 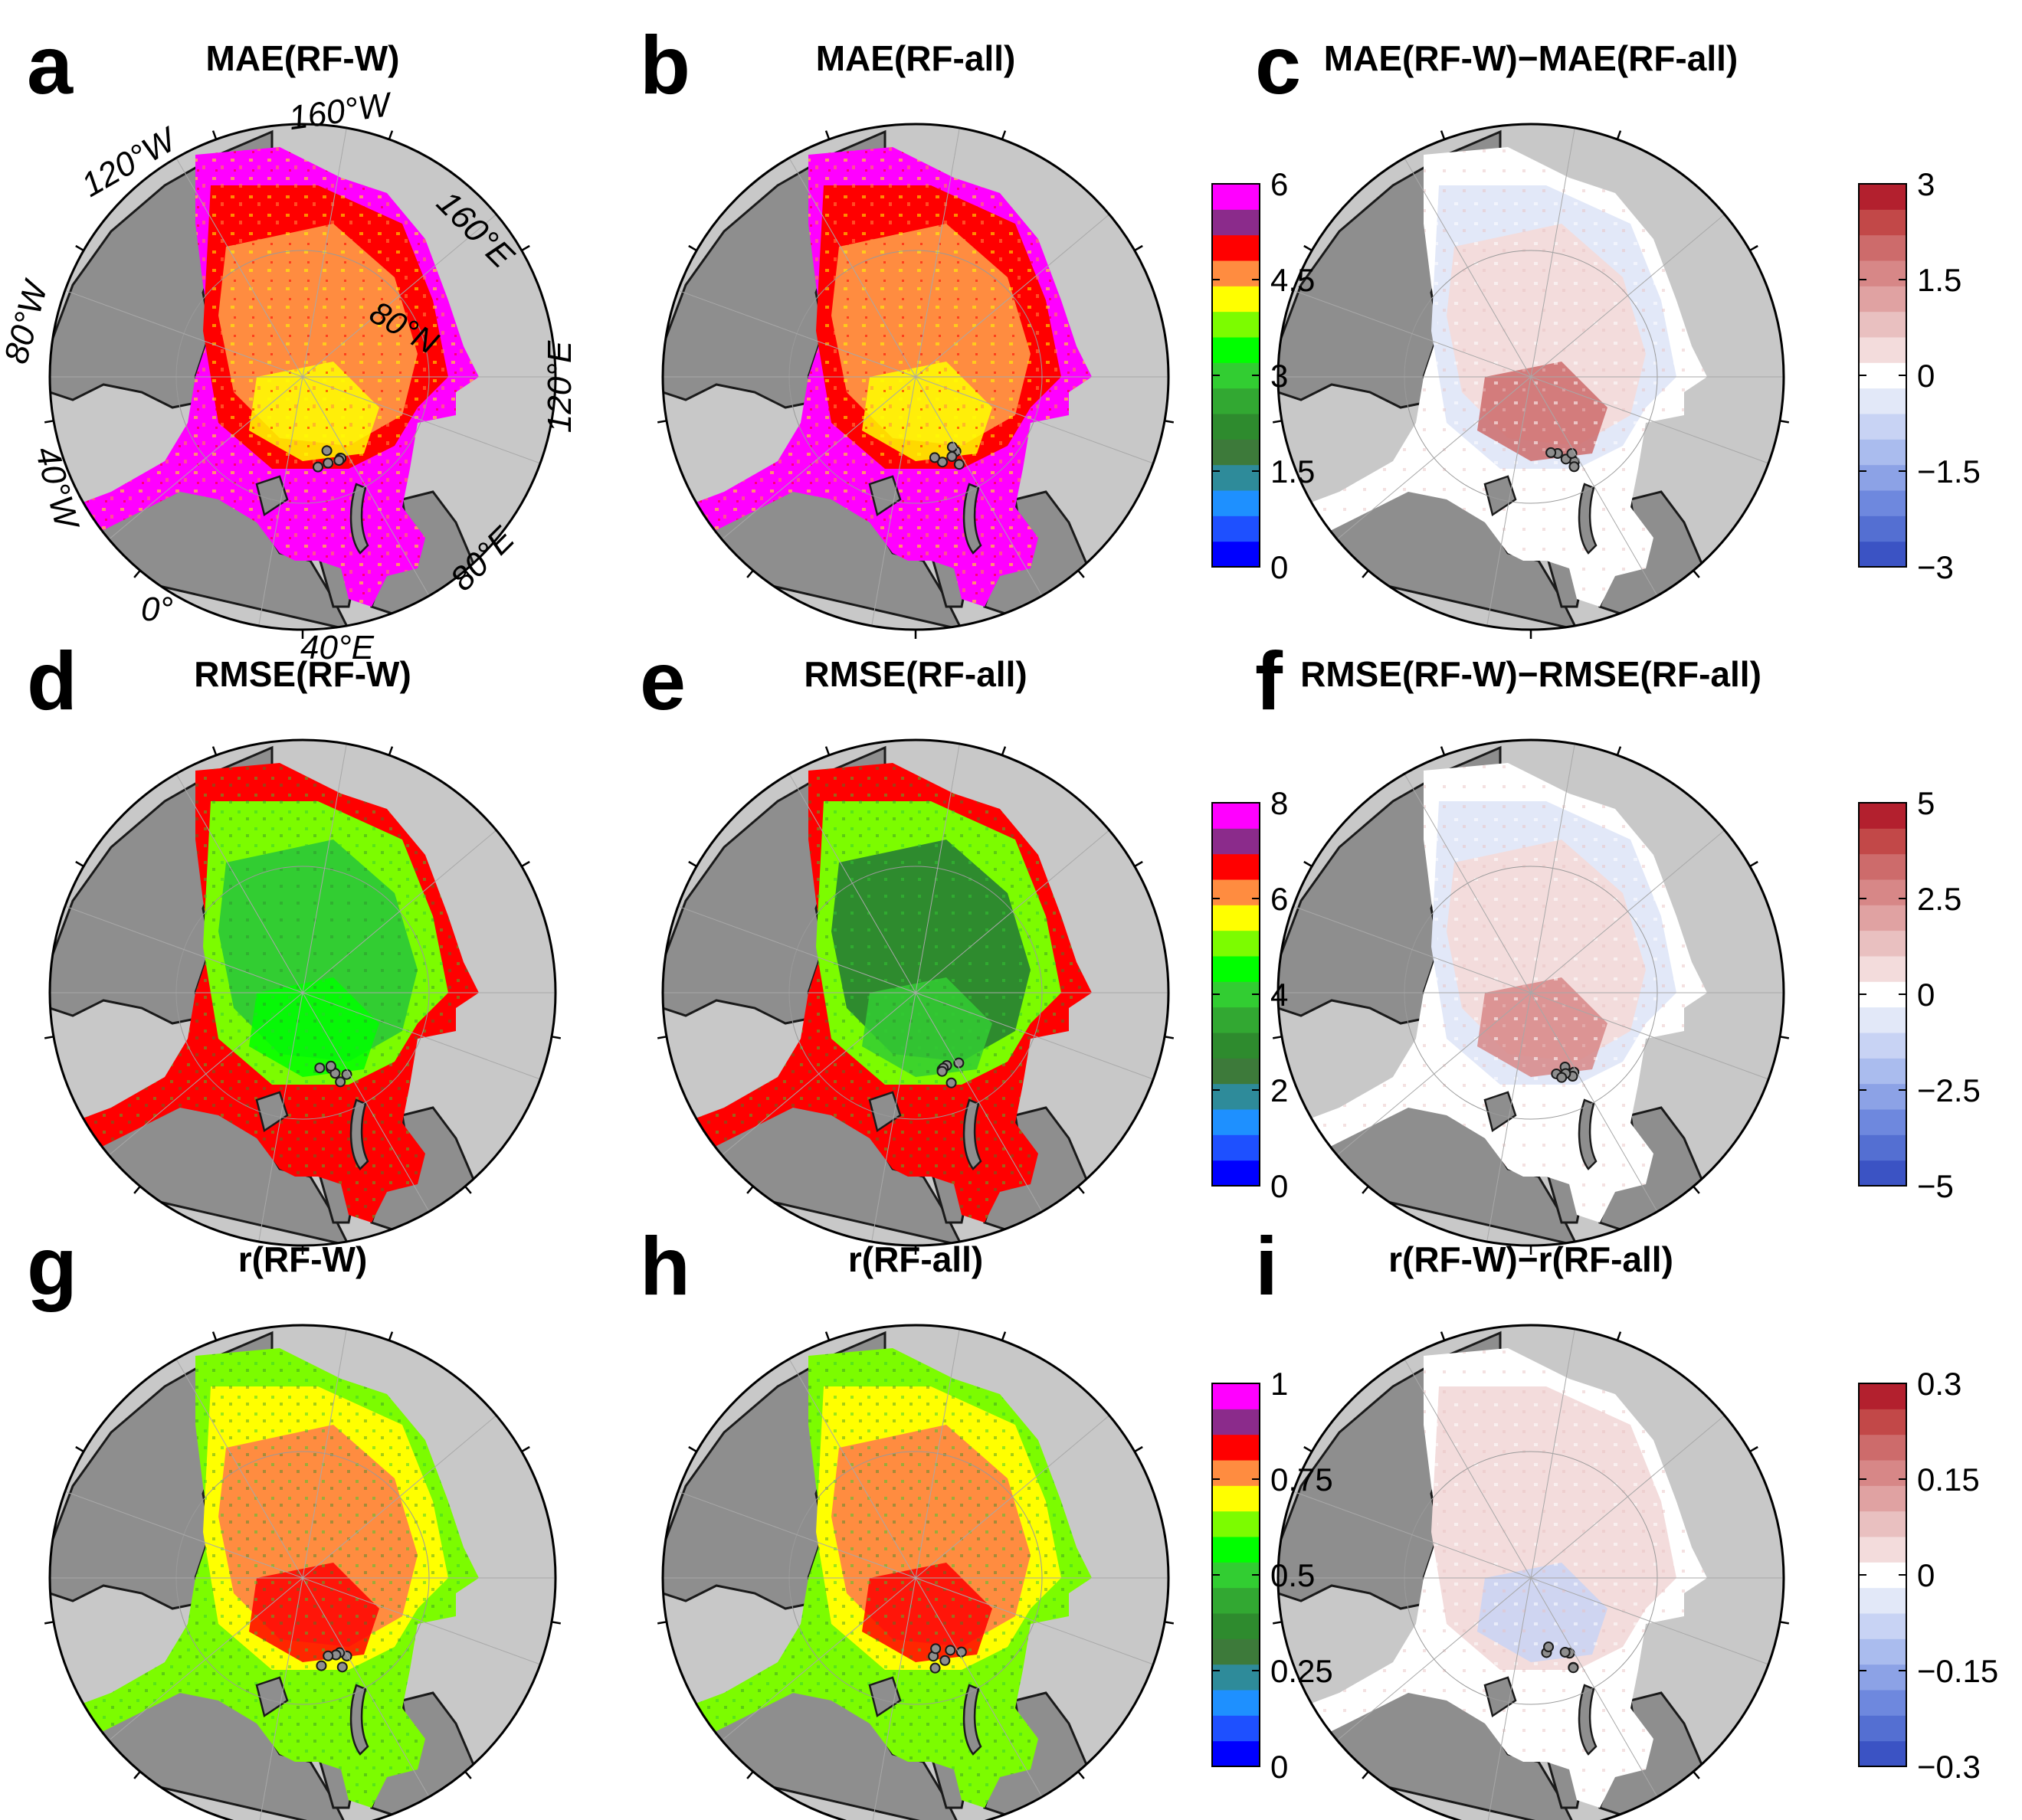 What do you see at coordinates (1279, 376) in the screenshot?
I see `colorbar-tick-label: 3` at bounding box center [1279, 376].